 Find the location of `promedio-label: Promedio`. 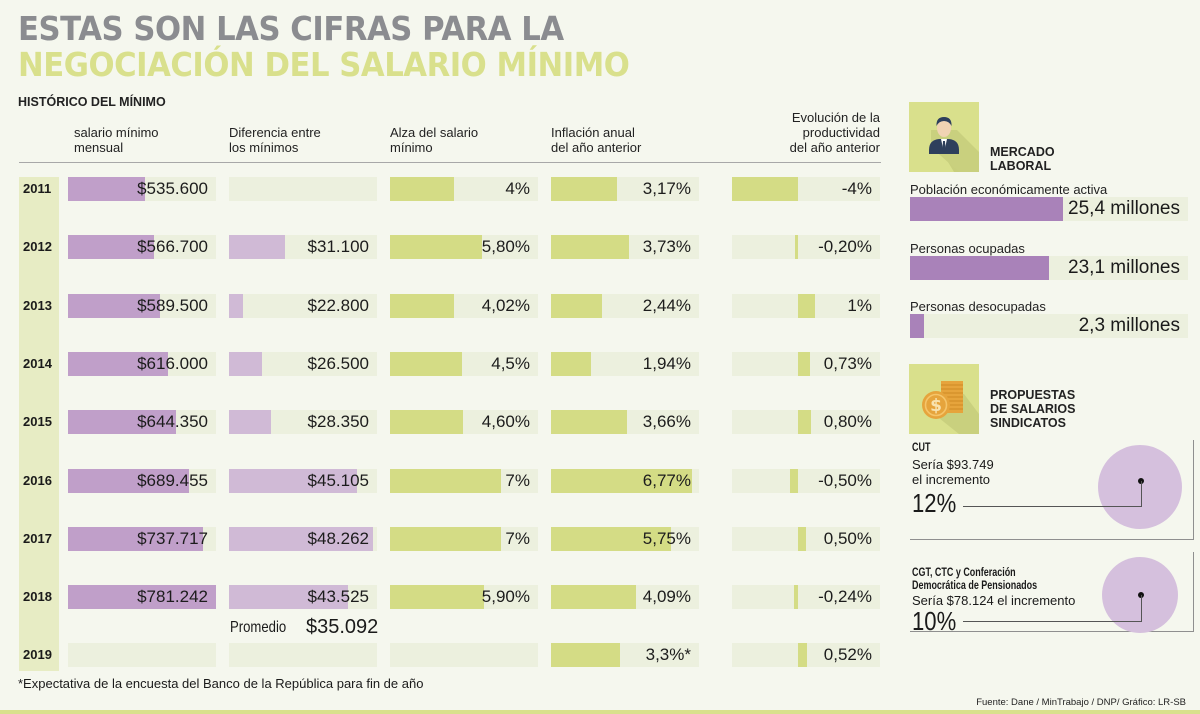

promedio-label: Promedio is located at coordinates (258, 627).